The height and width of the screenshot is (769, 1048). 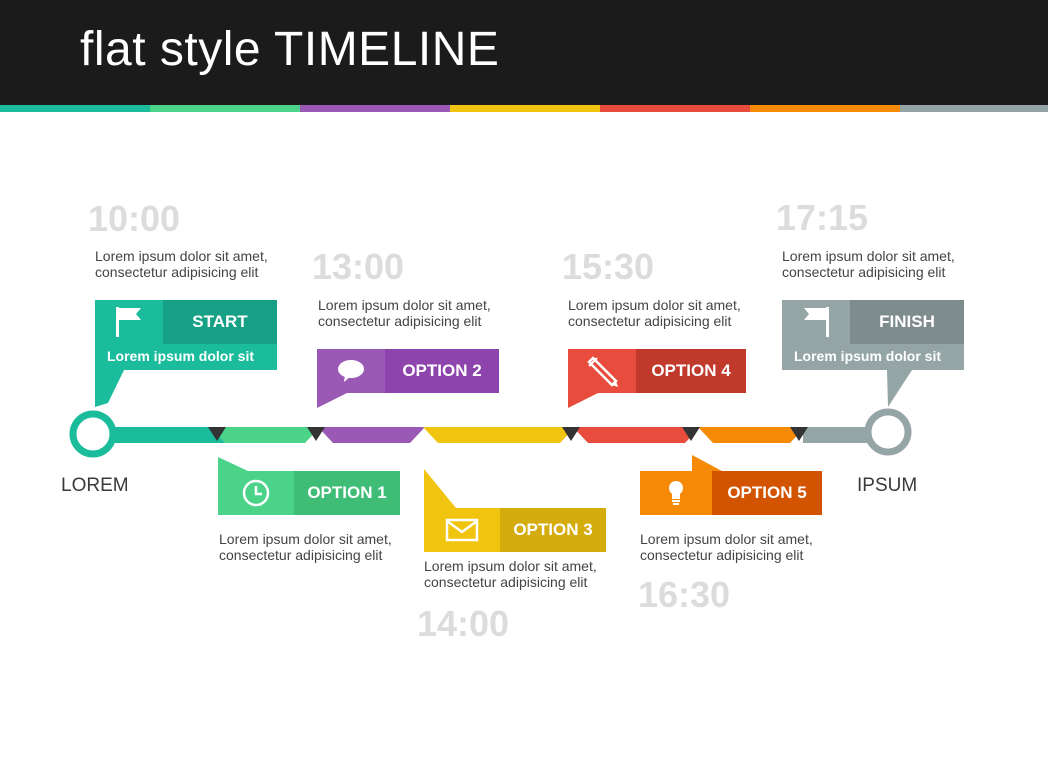 What do you see at coordinates (636, 435) in the screenshot?
I see `timeline-segment-red` at bounding box center [636, 435].